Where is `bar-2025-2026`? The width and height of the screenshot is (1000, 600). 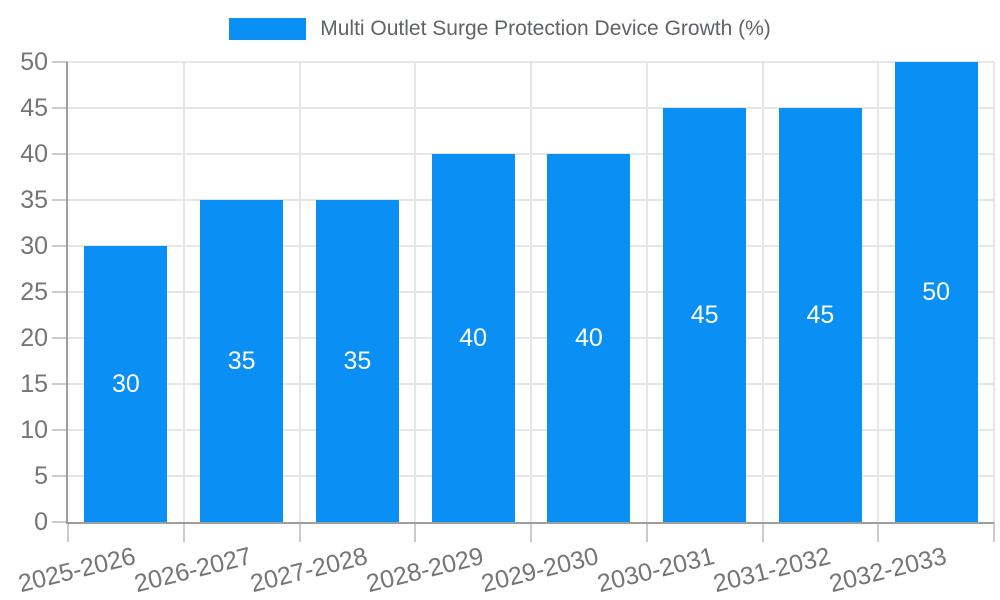
bar-2025-2026 is located at coordinates (126, 384).